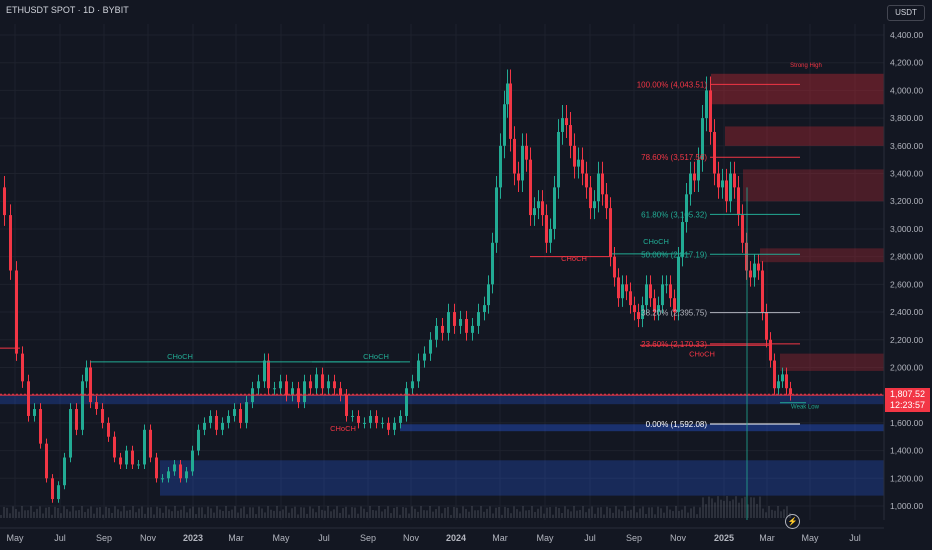 Image resolution: width=932 pixels, height=550 pixels. Describe the element at coordinates (677, 424) in the screenshot. I see `fib-label: 0.00% (1,592.08)` at that location.